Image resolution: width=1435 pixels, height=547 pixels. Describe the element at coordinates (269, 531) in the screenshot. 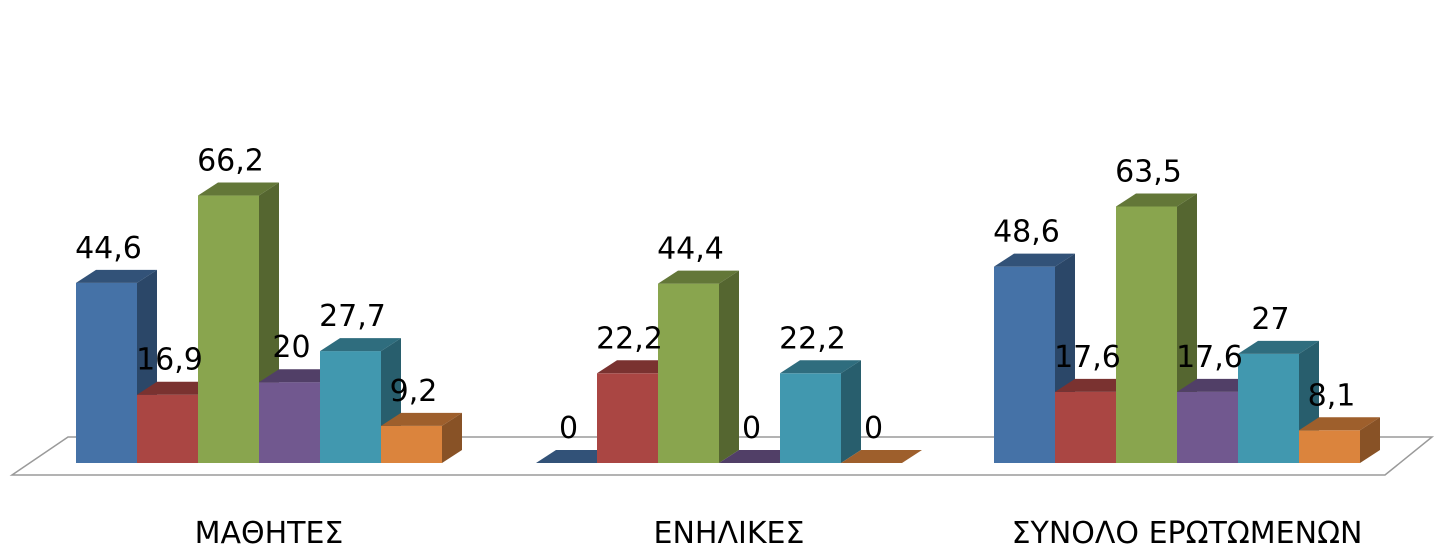

I see `category-label: ΜΑΘΗΤΕΣ` at that location.